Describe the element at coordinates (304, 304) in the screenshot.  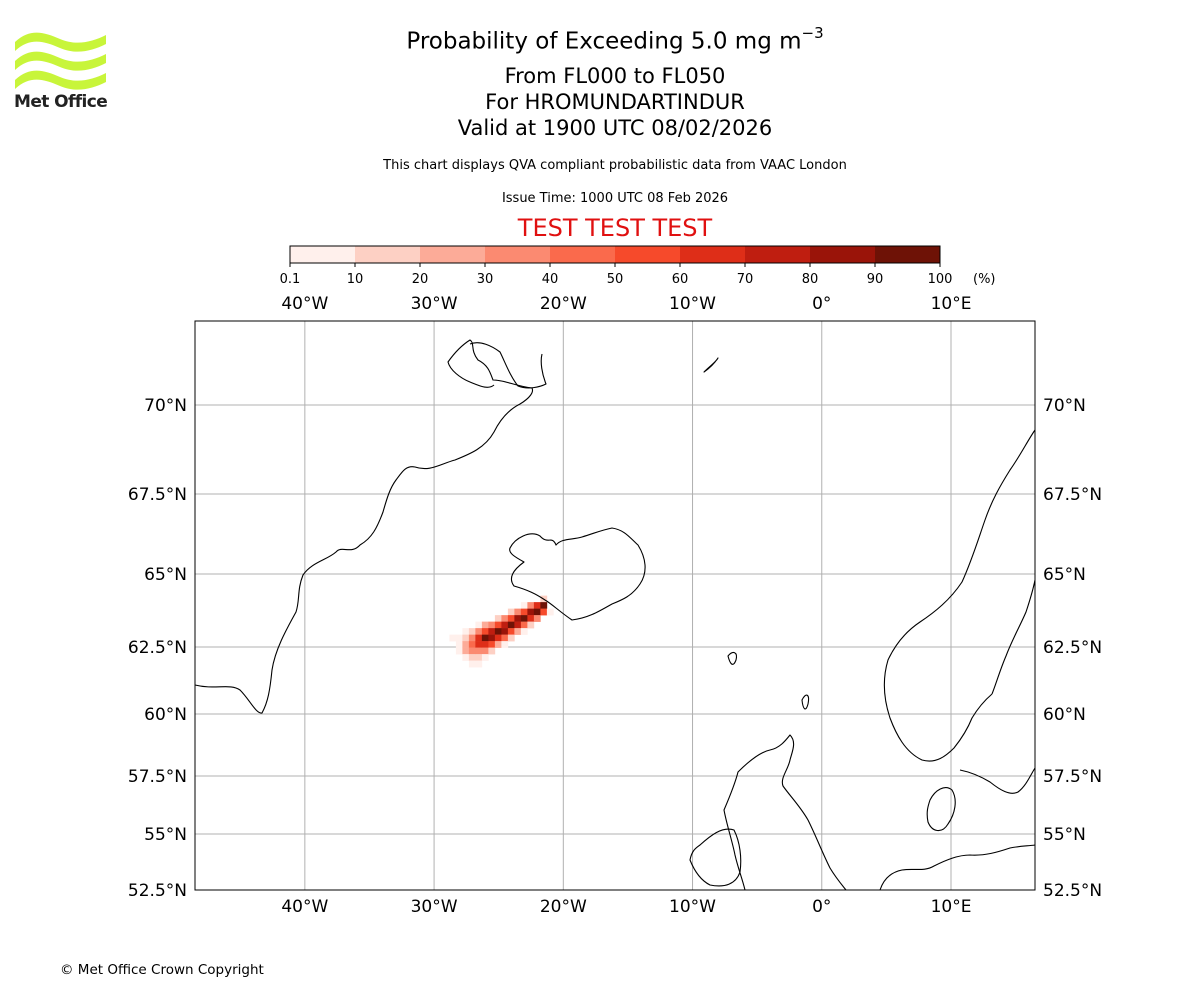
I see `lon-label-top: 40°W` at that location.